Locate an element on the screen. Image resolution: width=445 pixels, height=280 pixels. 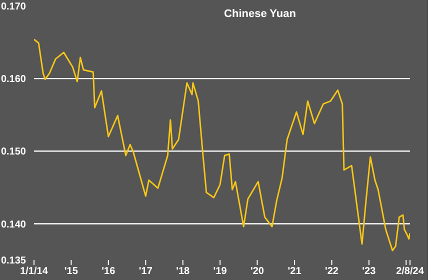
x-tick-label: '16 is located at coordinates (109, 272).